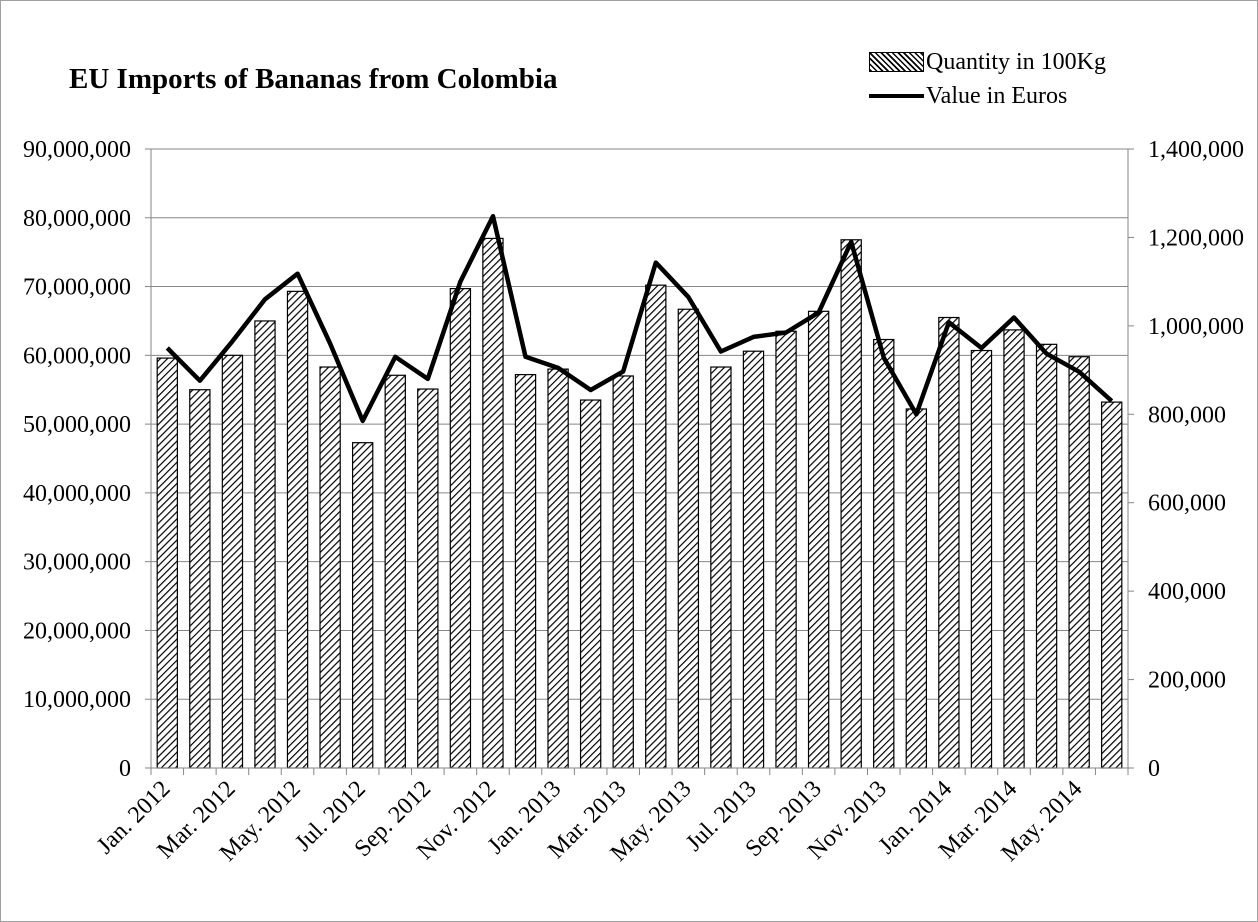 This screenshot has width=1258, height=922. What do you see at coordinates (1154, 769) in the screenshot?
I see `right-axis-tick-label: 0` at bounding box center [1154, 769].